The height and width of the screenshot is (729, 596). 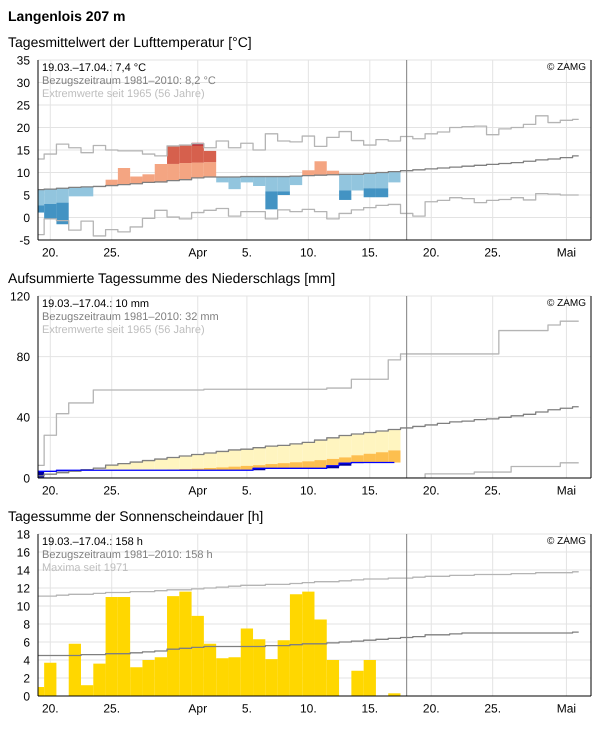 What do you see at coordinates (130, 317) in the screenshot?
I see `annotation: Bezugszeitraum 1981–2010: 32 mm` at bounding box center [130, 317].